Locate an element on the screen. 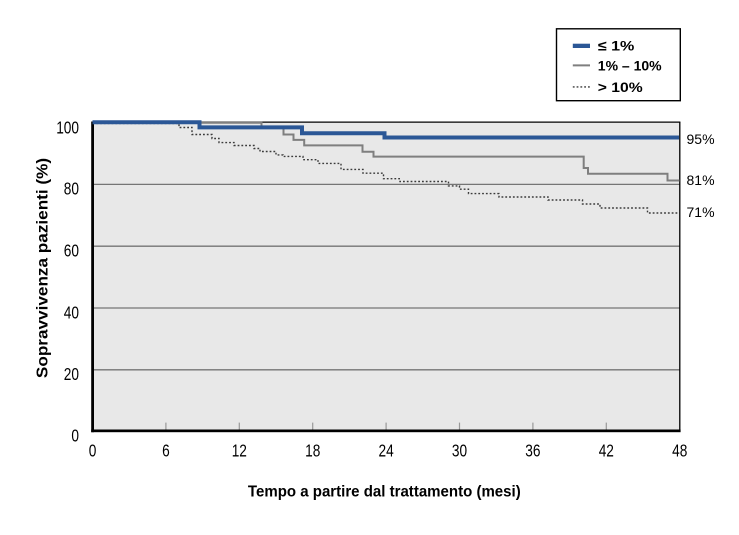  svg-text: 18 is located at coordinates (312, 451).